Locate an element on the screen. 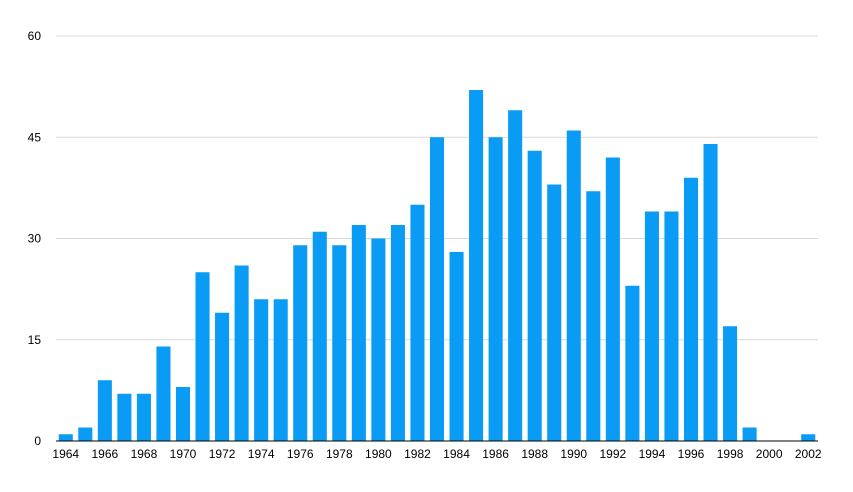 The width and height of the screenshot is (853, 492). bar-1989 is located at coordinates (554, 312).